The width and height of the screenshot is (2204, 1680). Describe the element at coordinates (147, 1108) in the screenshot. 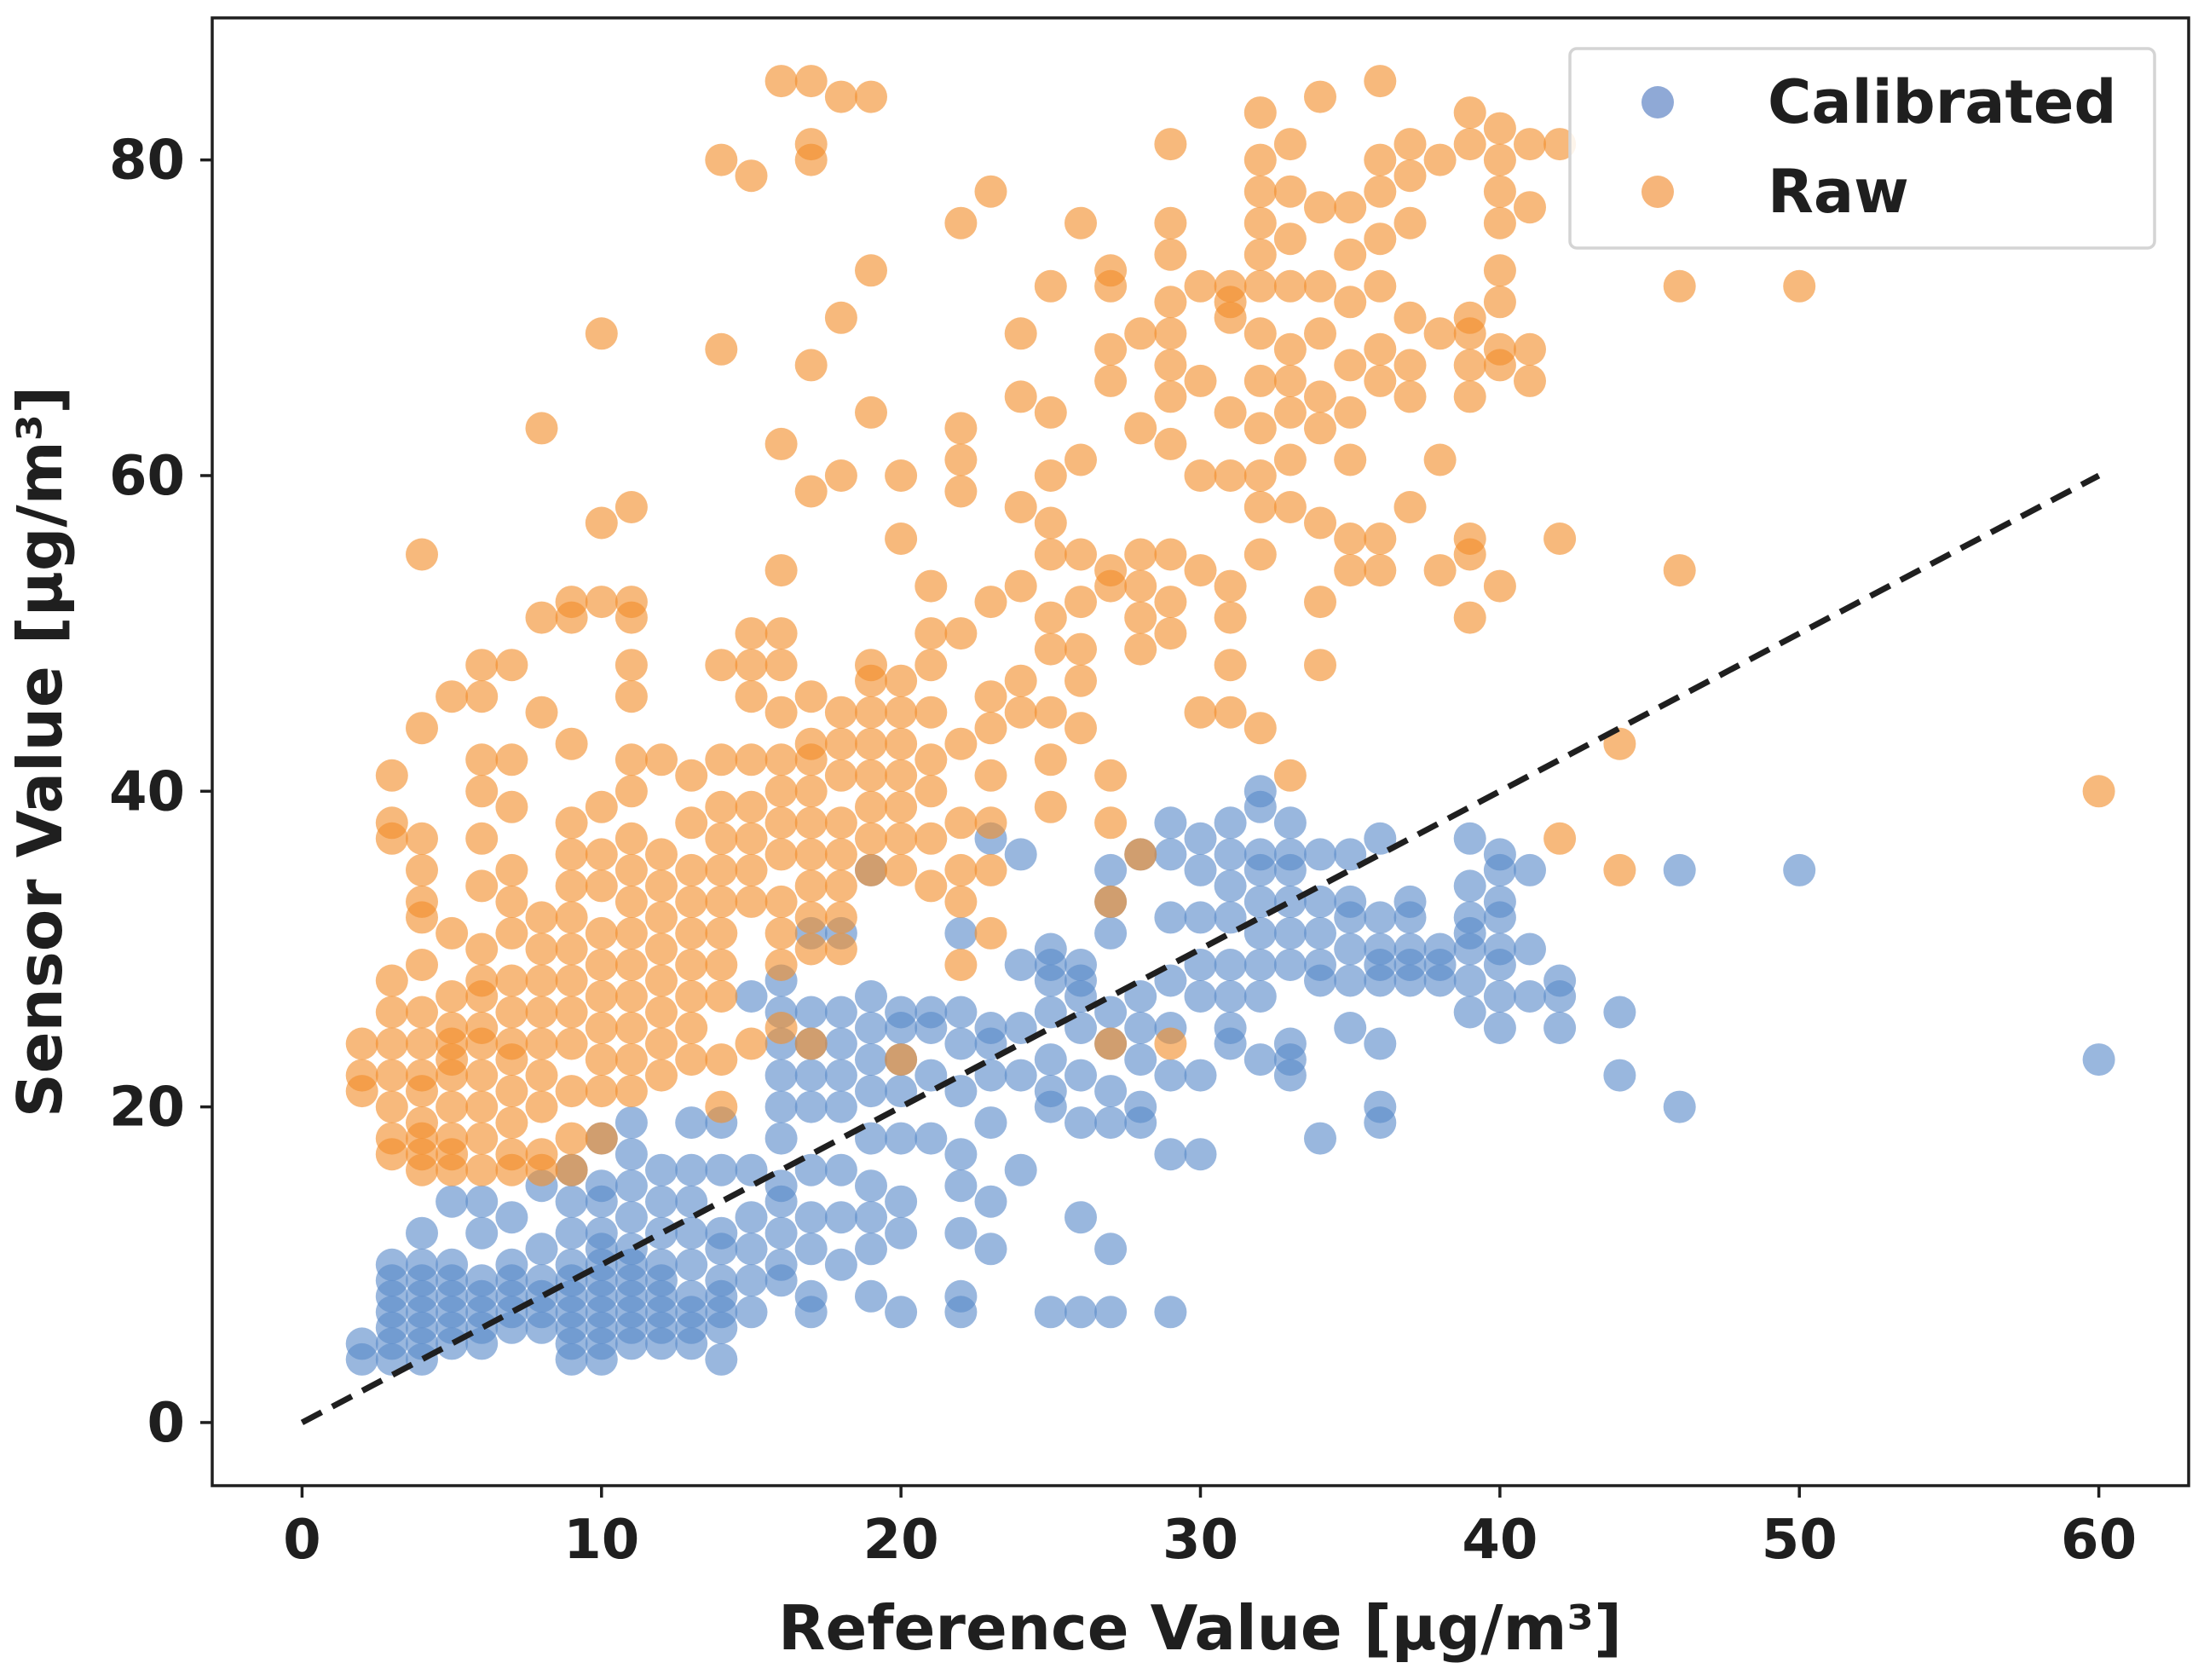

I see `y-tick-label: 20` at that location.